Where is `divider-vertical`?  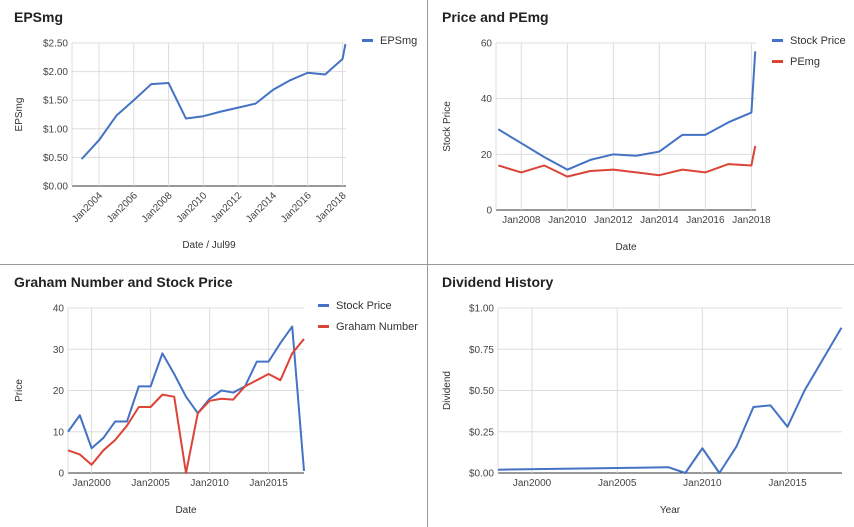 divider-vertical is located at coordinates (427, 263).